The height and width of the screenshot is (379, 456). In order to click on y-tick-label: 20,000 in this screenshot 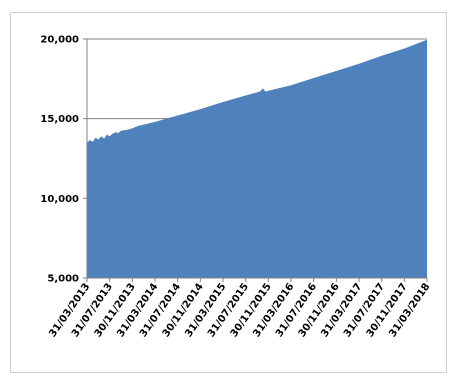, I will do `click(59, 40)`.